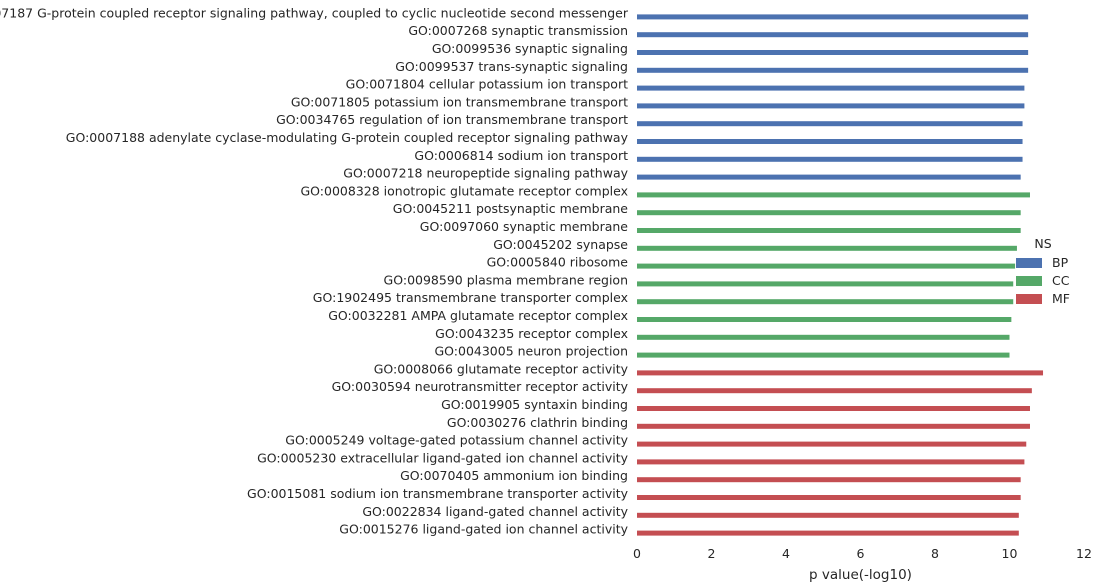 The image size is (1097, 587). I want to click on x-tick-label: 6, so click(861, 553).